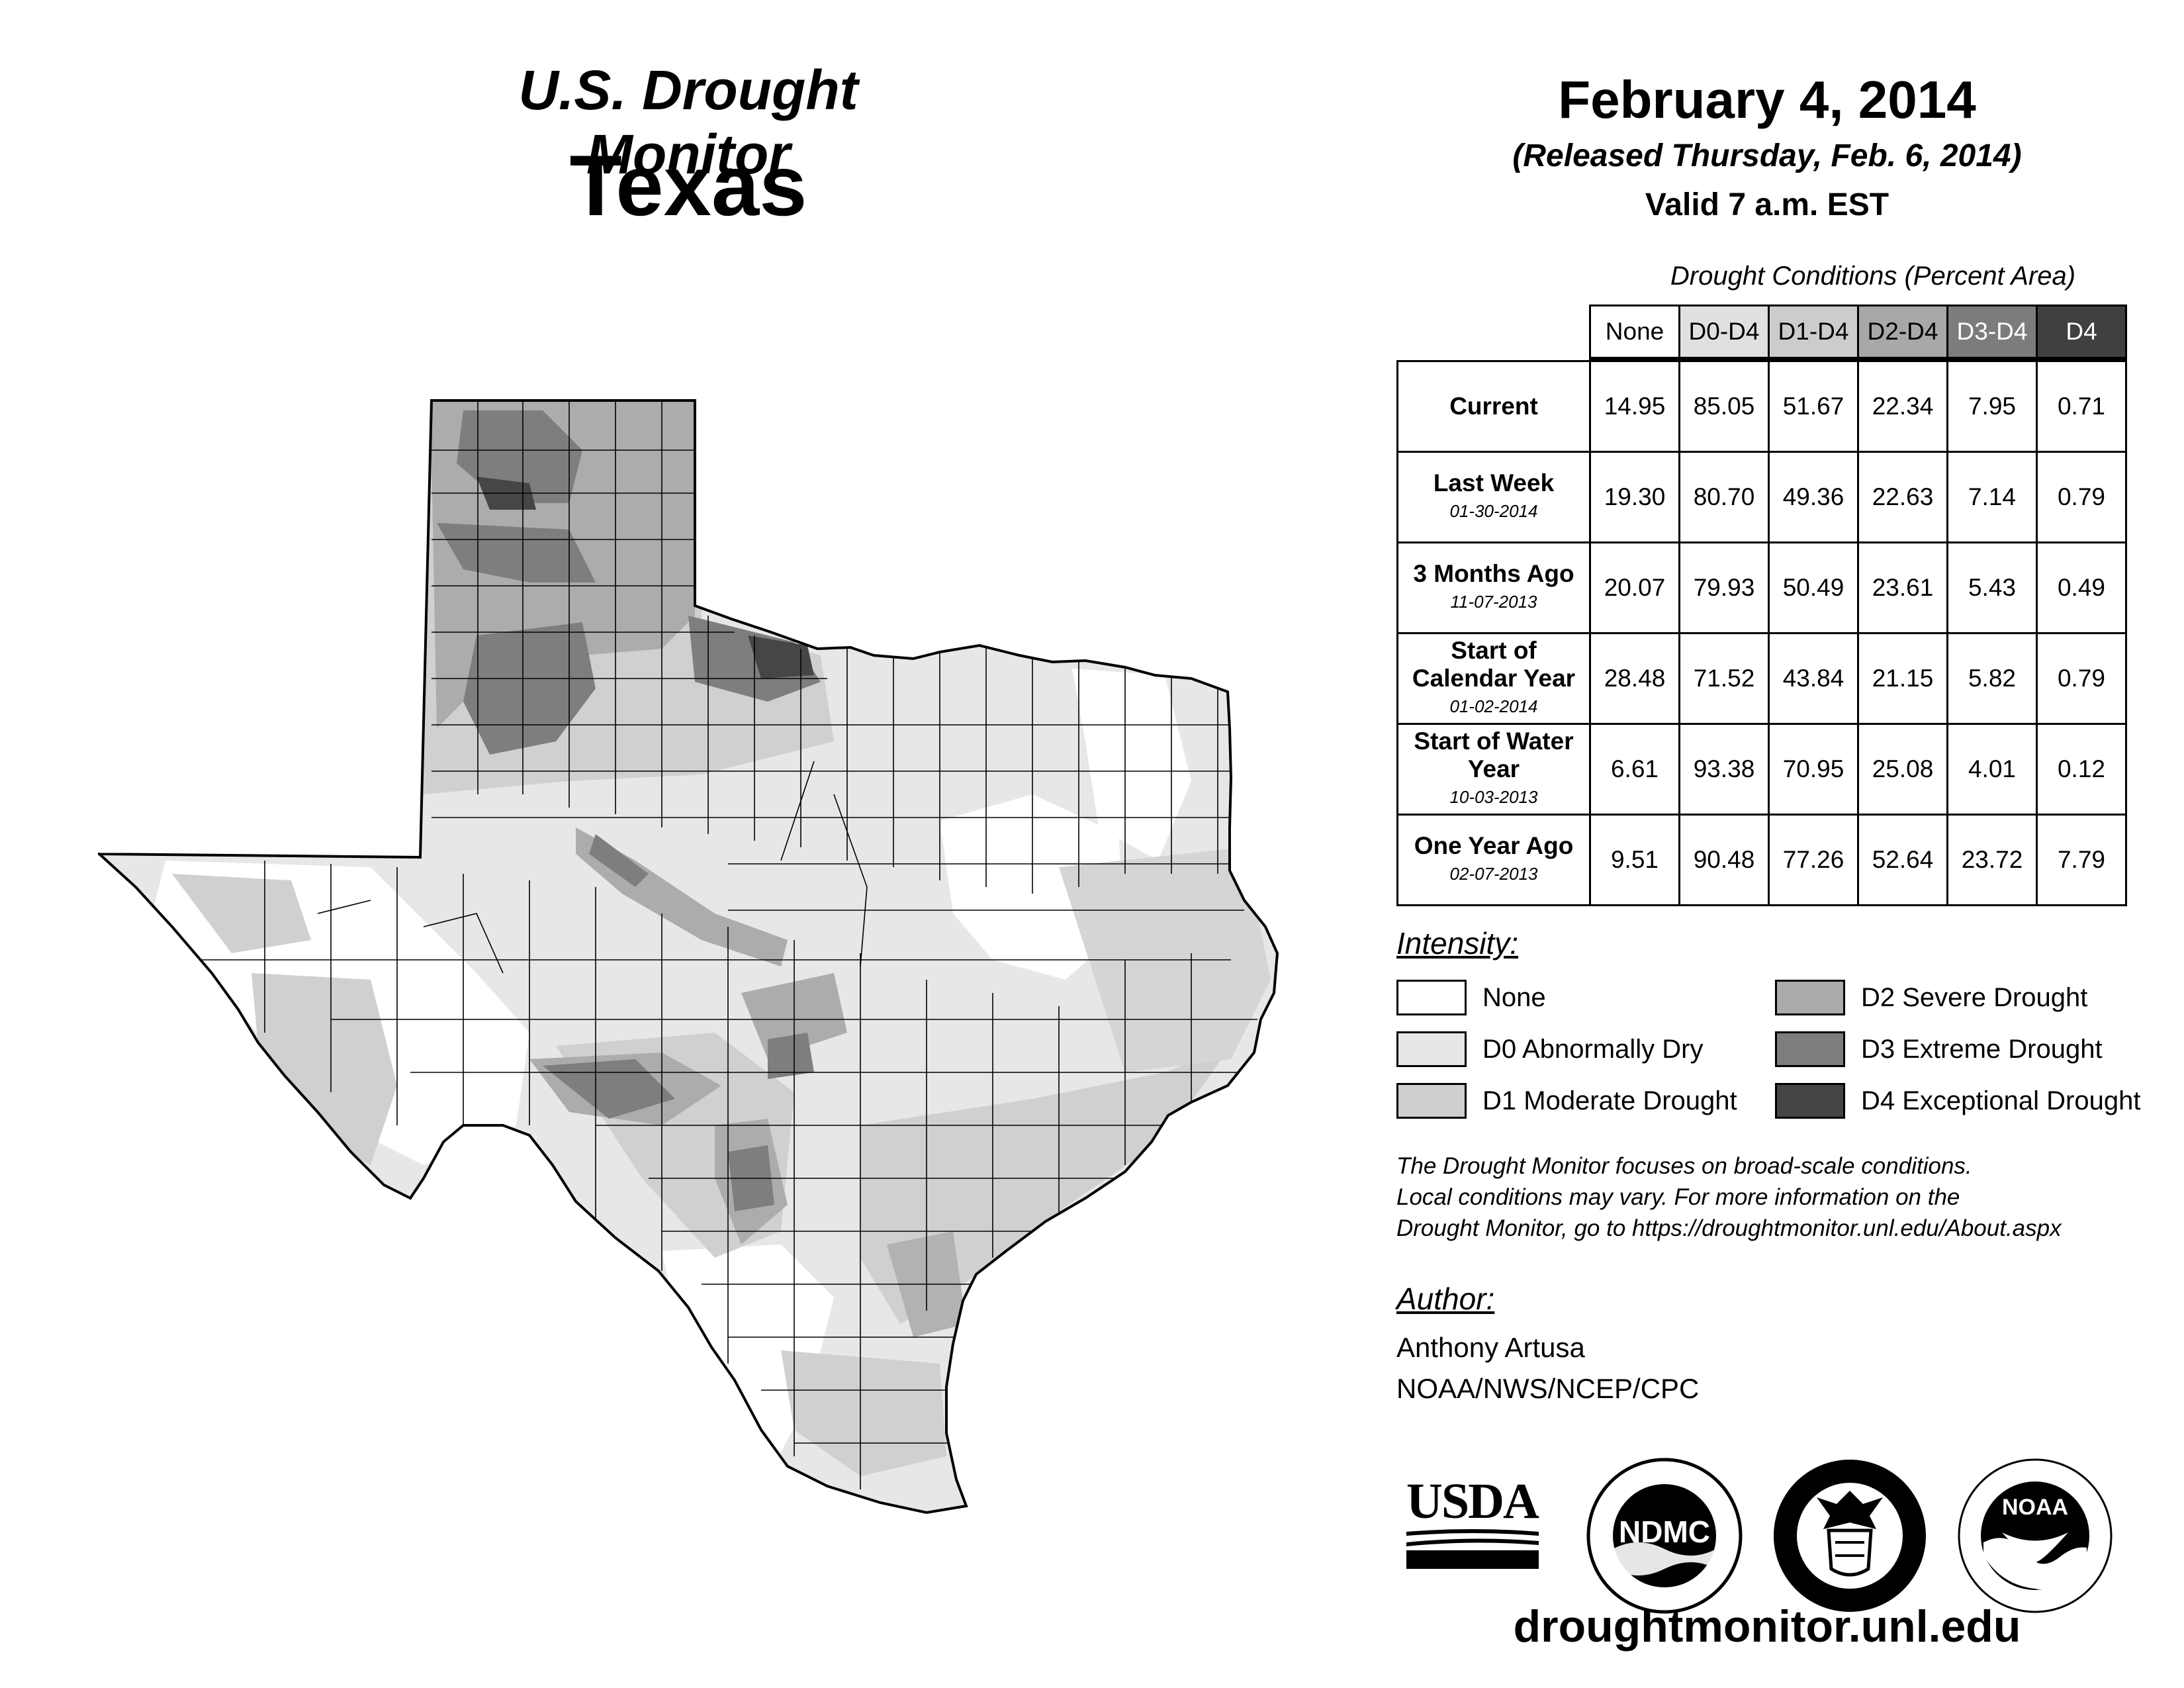 Image resolution: width=2184 pixels, height=1688 pixels. What do you see at coordinates (1992, 587) in the screenshot?
I see `table-cell: 5.43` at bounding box center [1992, 587].